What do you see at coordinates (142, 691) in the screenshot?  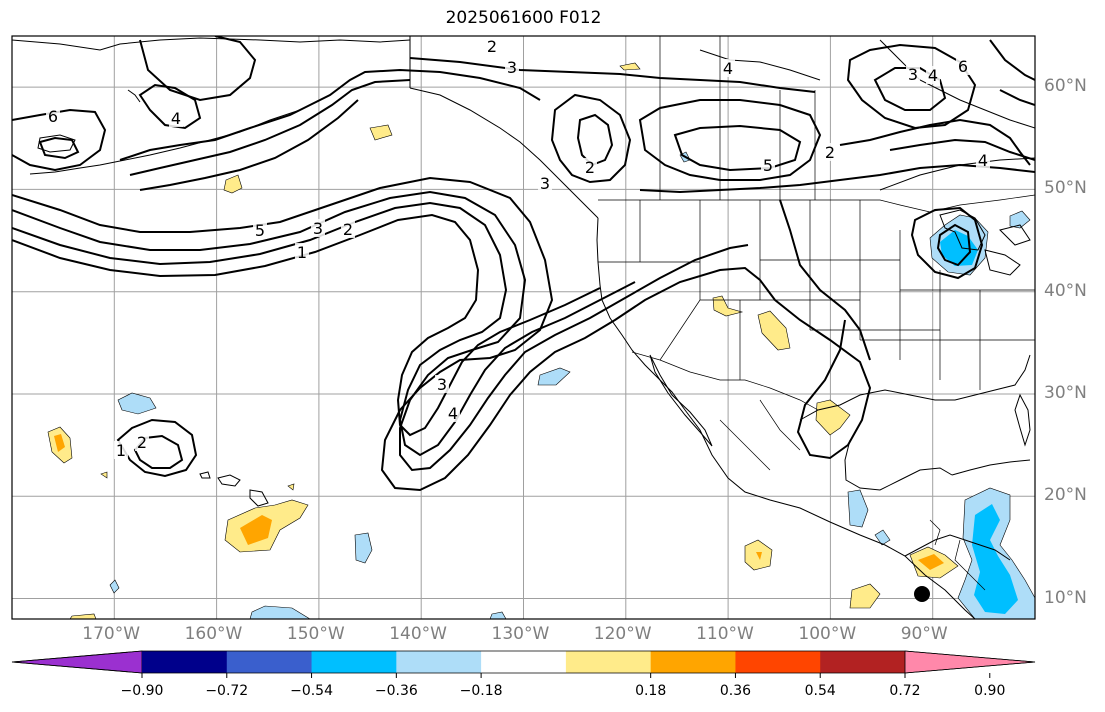 I see `colorbar-tick-label: −0.90` at bounding box center [142, 691].